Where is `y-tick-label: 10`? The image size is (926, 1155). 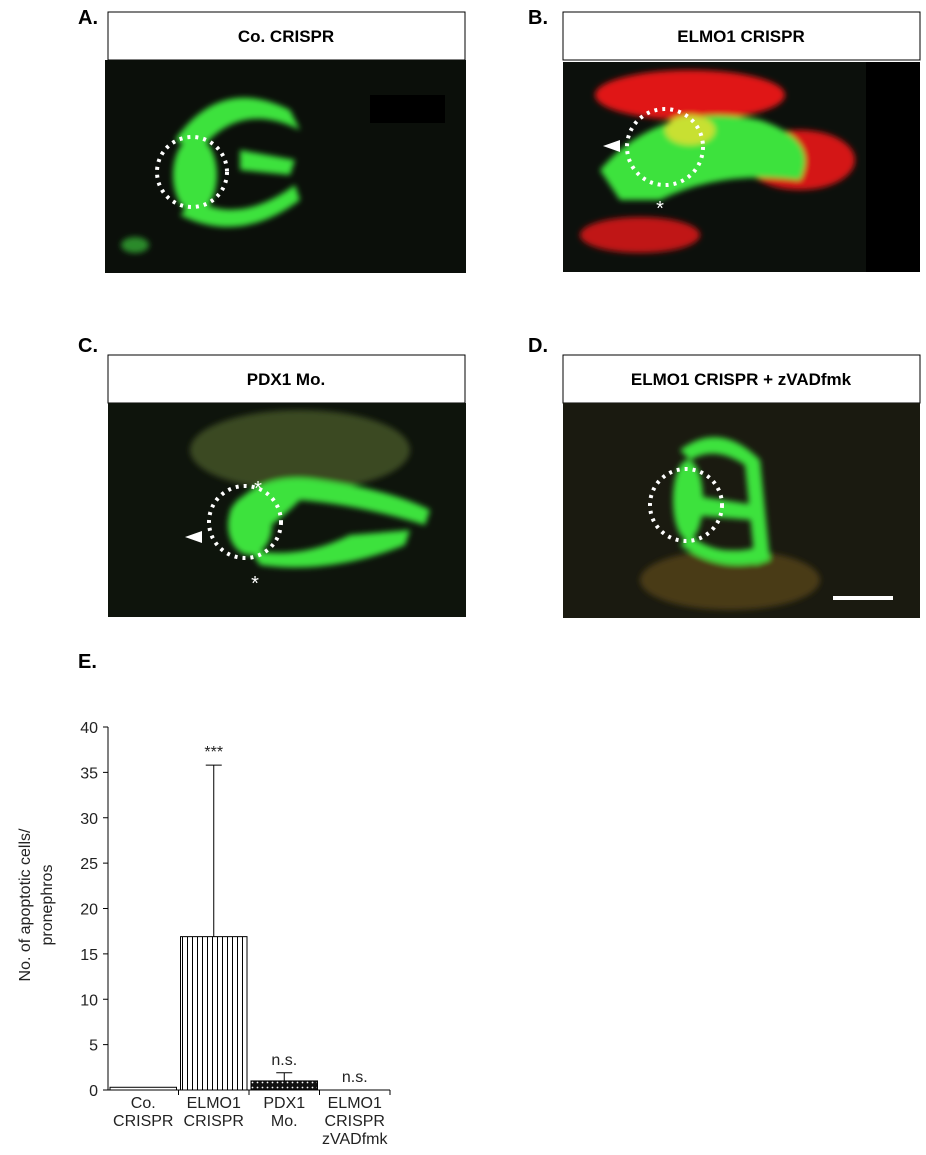 y-tick-label: 10 is located at coordinates (89, 1000).